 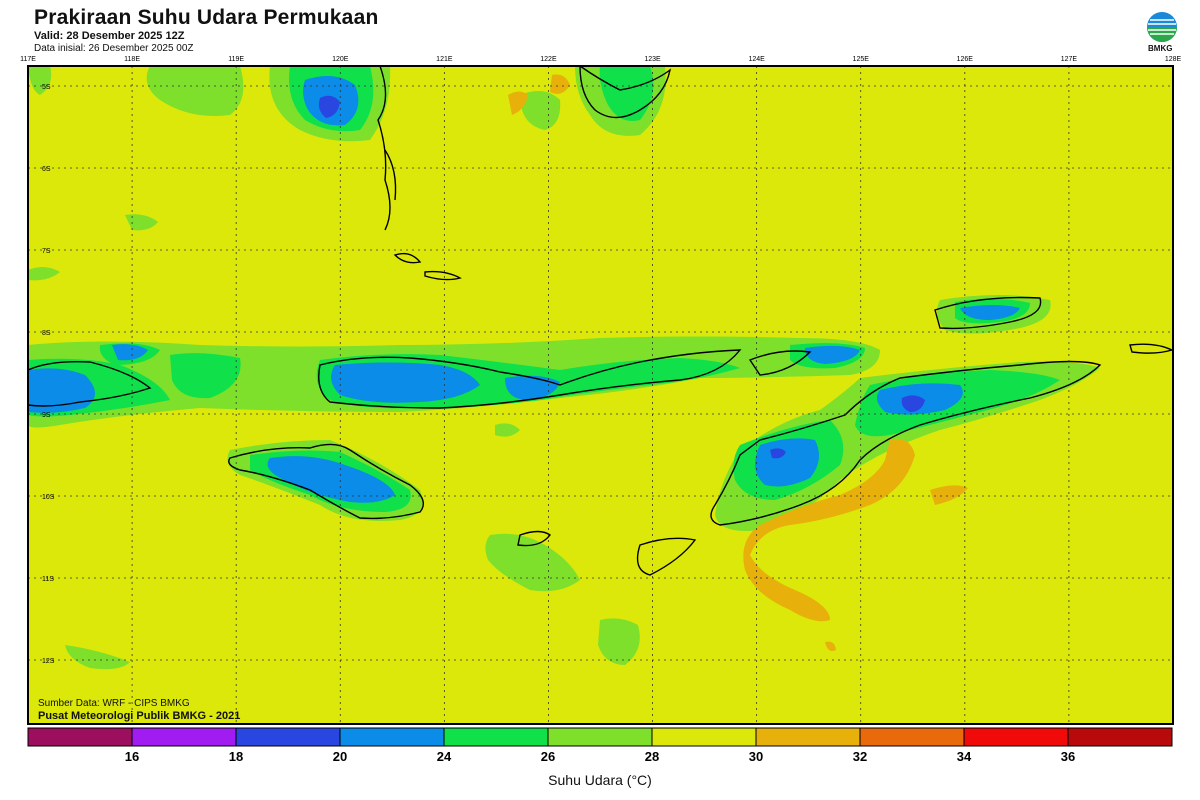 What do you see at coordinates (1068, 756) in the screenshot?
I see `colorbar-label: 36` at bounding box center [1068, 756].